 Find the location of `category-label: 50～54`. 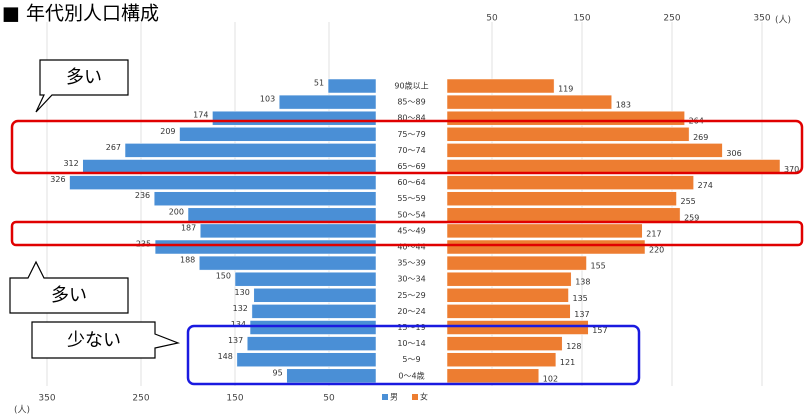

category-label: 50～54 is located at coordinates (411, 214).